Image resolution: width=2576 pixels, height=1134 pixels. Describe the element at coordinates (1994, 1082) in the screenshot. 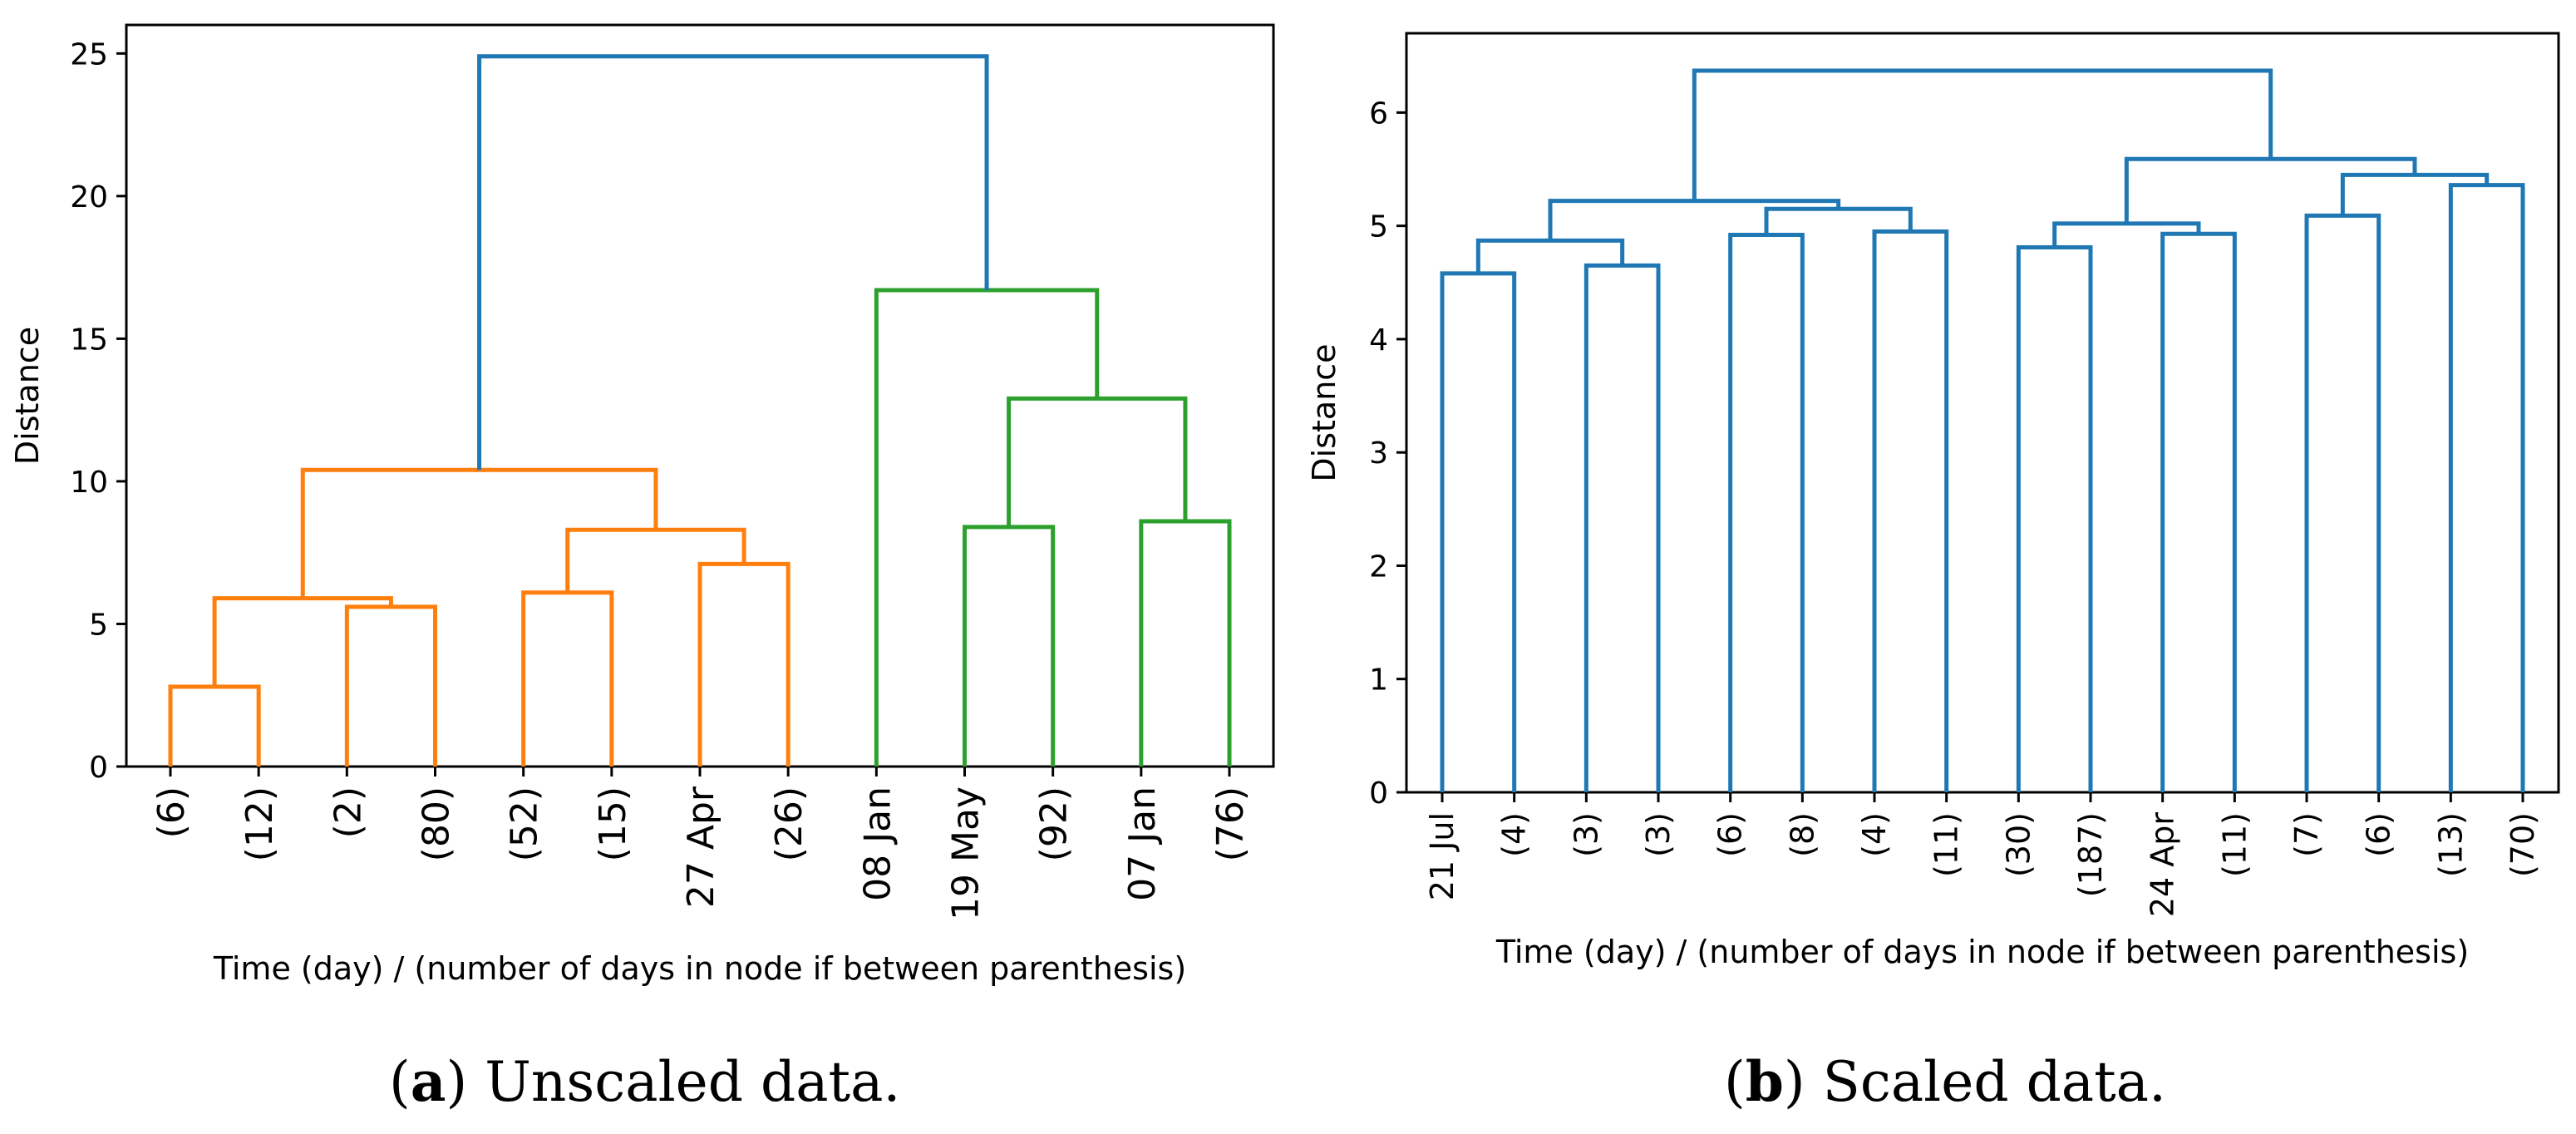

I see `caption-b-text: Scaled data.` at that location.